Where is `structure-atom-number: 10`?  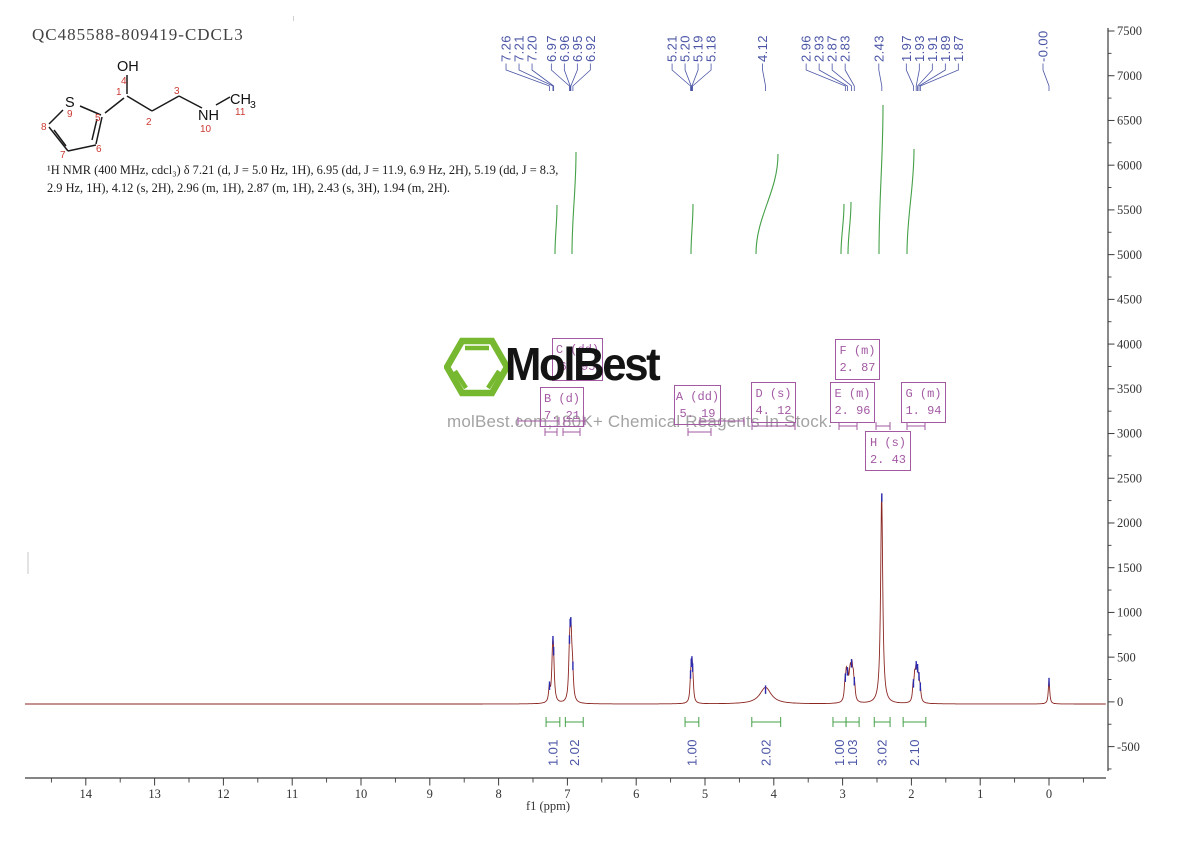
structure-atom-number: 10 is located at coordinates (206, 129).